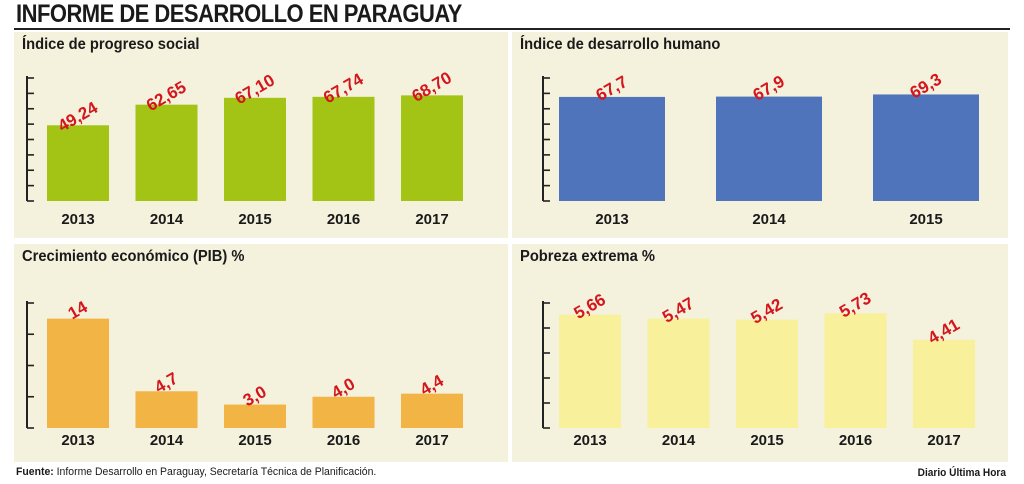 The image size is (1024, 484). What do you see at coordinates (239, 14) in the screenshot?
I see `main-title: INFORME DE DESARROLLO EN PARAGUAY` at bounding box center [239, 14].